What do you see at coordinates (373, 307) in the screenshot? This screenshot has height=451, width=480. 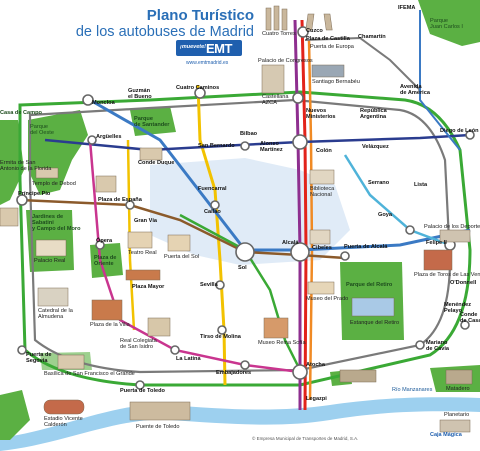 I see `building-retiro-estanque` at bounding box center [373, 307].